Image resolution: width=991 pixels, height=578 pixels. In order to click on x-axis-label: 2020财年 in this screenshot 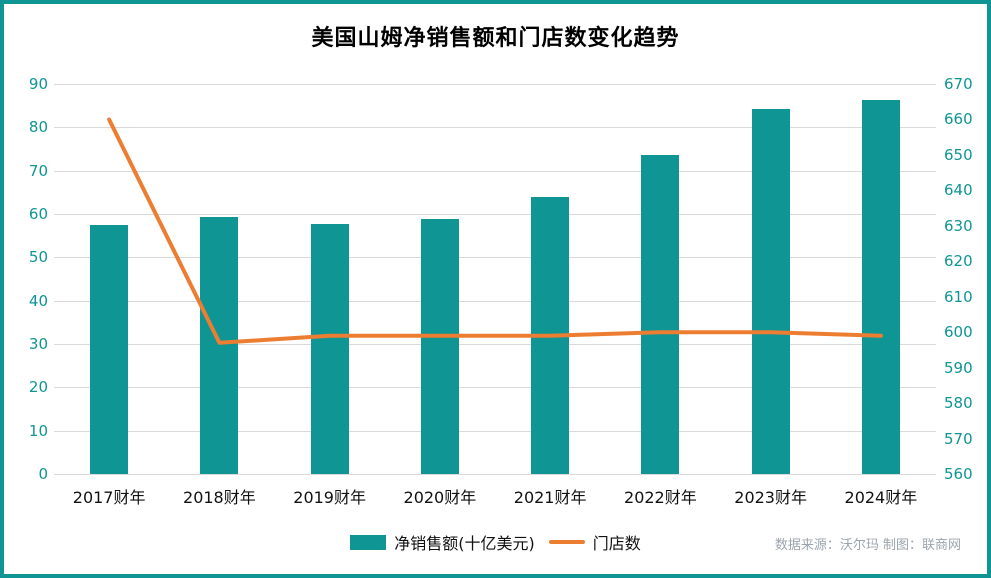, I will do `click(440, 497)`.